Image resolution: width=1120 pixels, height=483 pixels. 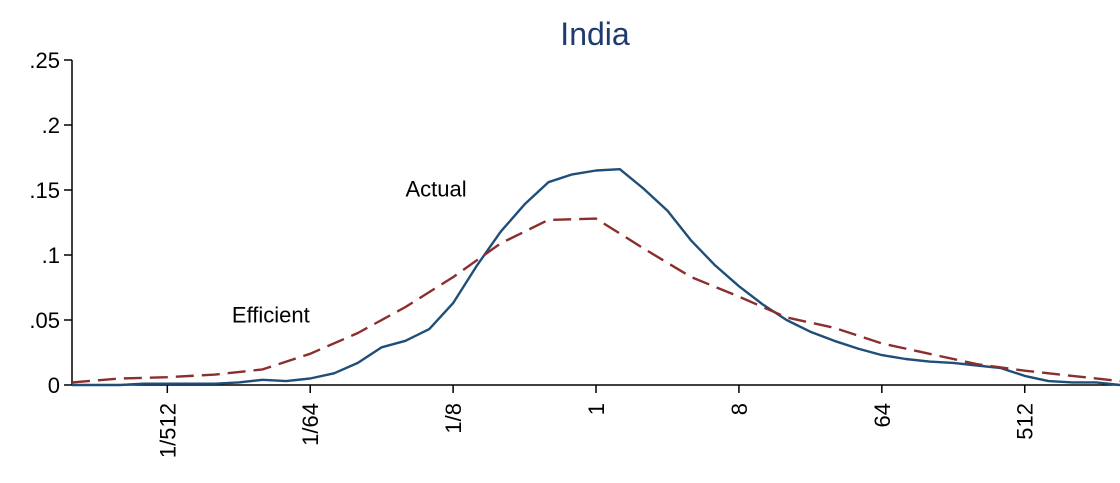 What do you see at coordinates (435, 189) in the screenshot?
I see `annotation-label: Actual` at bounding box center [435, 189].